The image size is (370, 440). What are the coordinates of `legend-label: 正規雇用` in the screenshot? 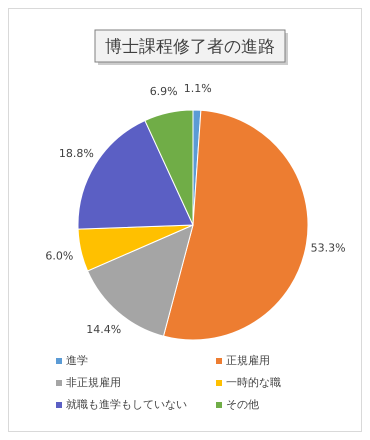 It's located at (248, 360).